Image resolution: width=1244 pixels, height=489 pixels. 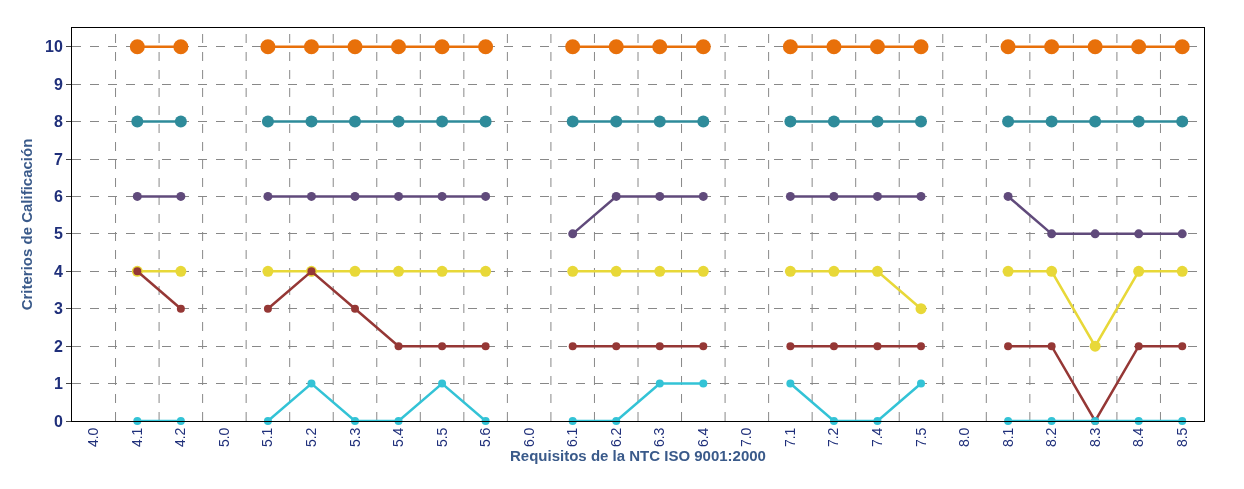 What do you see at coordinates (311, 437) in the screenshot?
I see `x-tick-label: 5.2` at bounding box center [311, 437].